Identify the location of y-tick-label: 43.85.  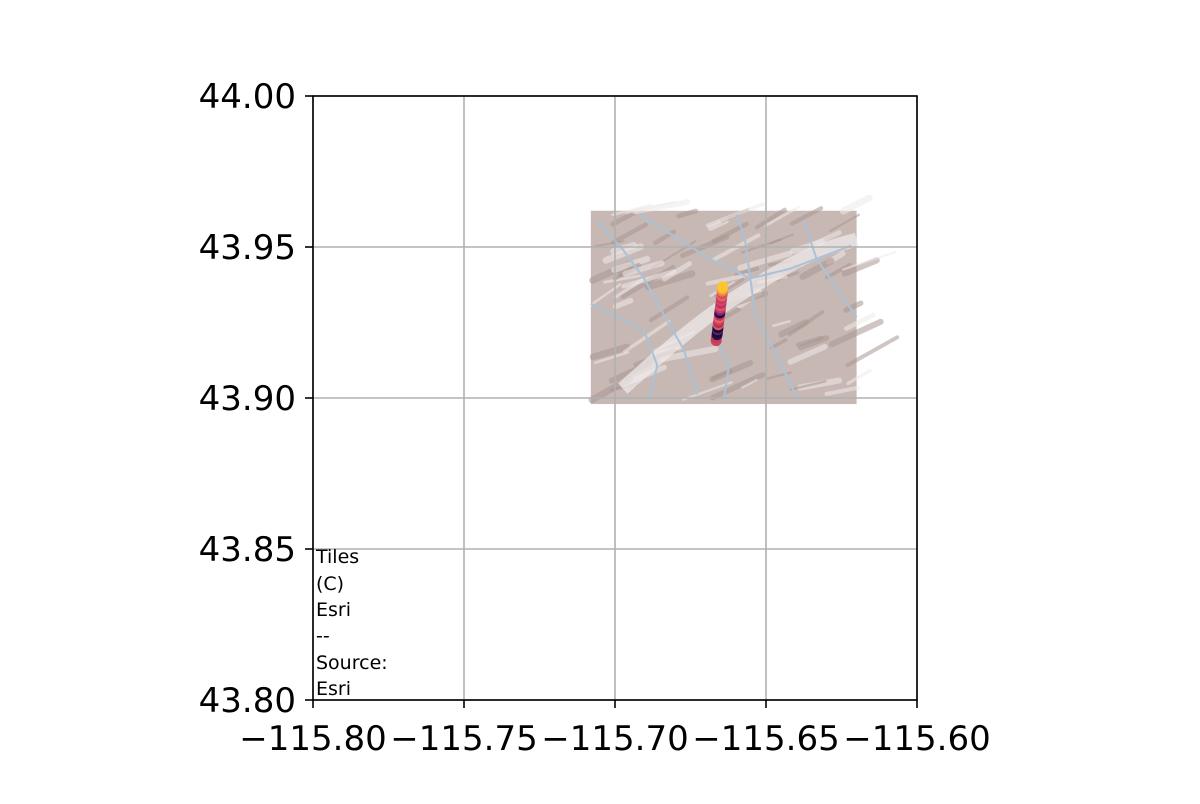
(247, 550).